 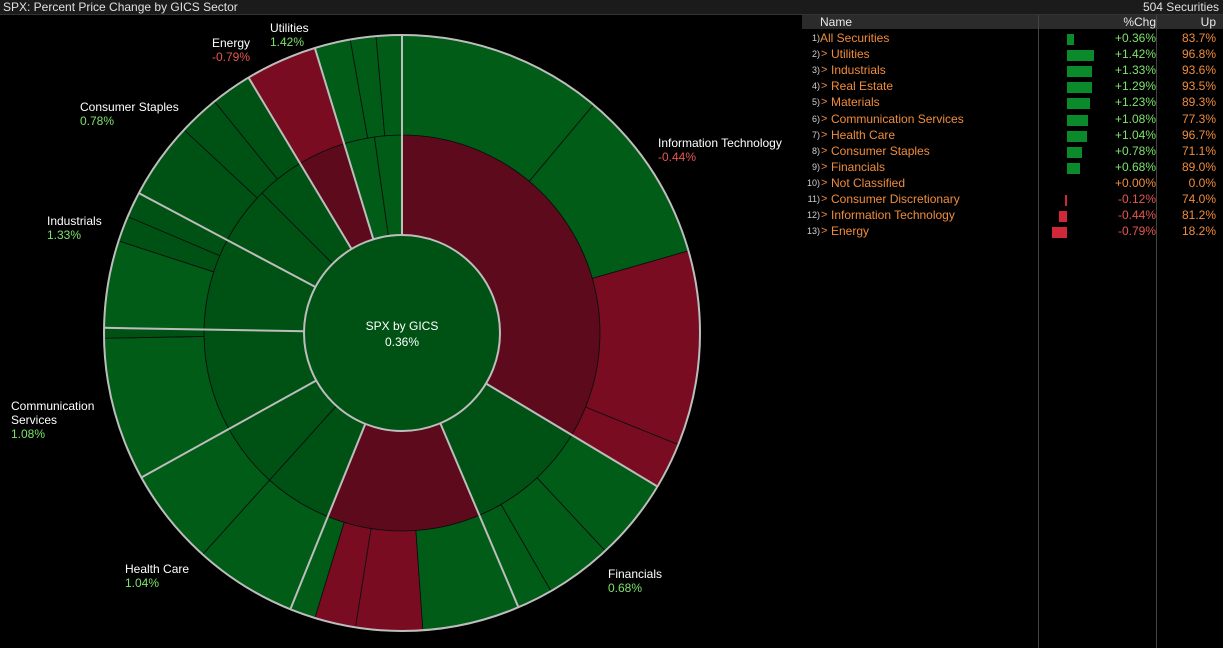 What do you see at coordinates (1012, 102) in the screenshot?
I see `table-row: 5) > Materials +1.23% 89.3%` at bounding box center [1012, 102].